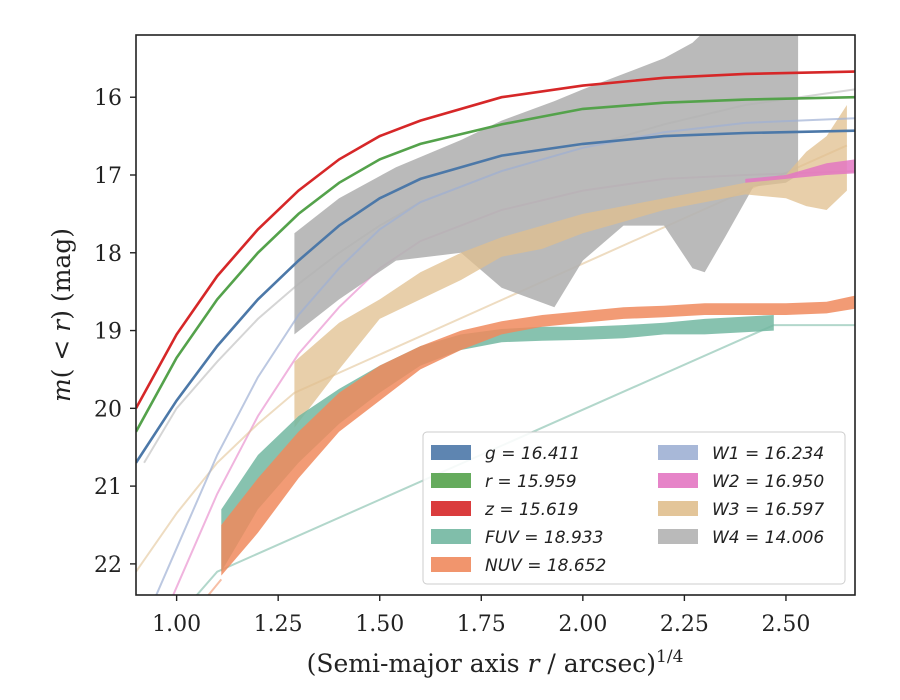  I want to click on x-tick-label: 1.00, so click(176, 624).